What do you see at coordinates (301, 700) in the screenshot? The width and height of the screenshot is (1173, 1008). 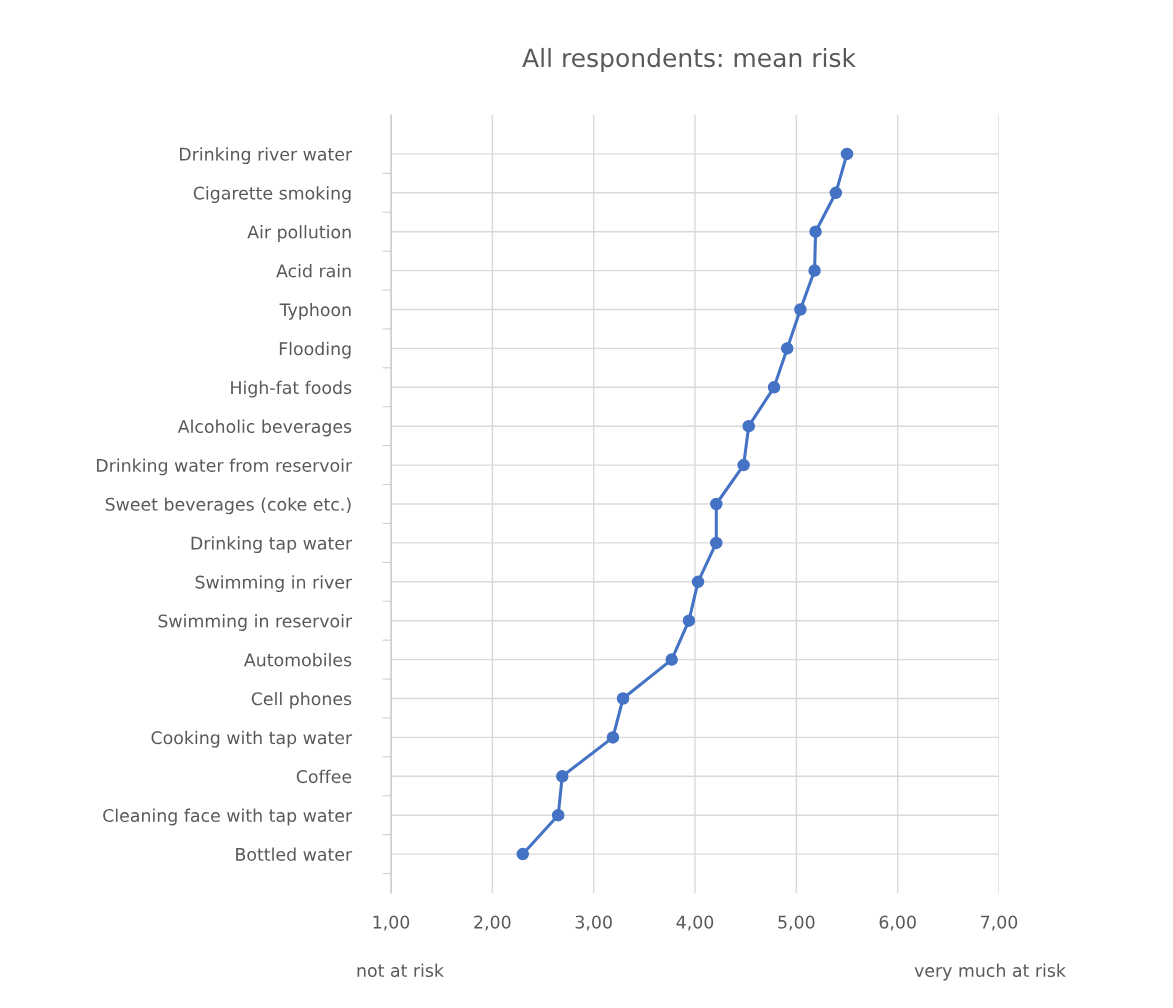 I see `y-tick-label: Cell phones` at bounding box center [301, 700].